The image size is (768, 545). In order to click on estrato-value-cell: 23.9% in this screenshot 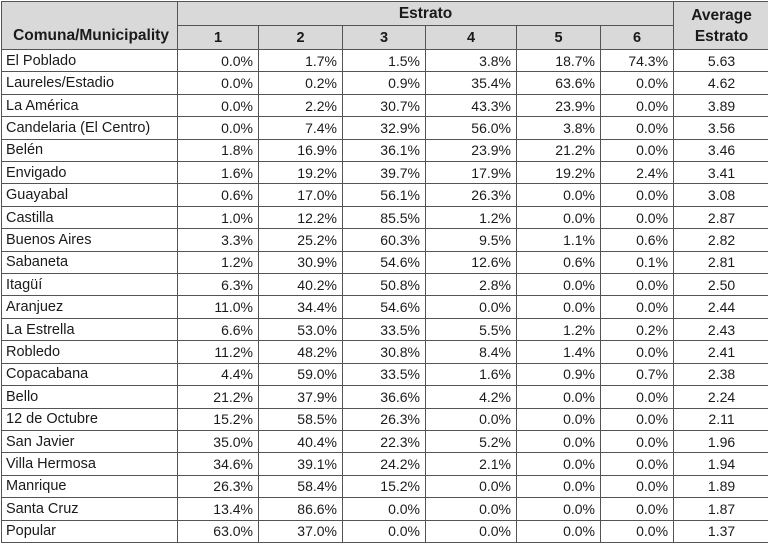, I will do `click(471, 150)`.